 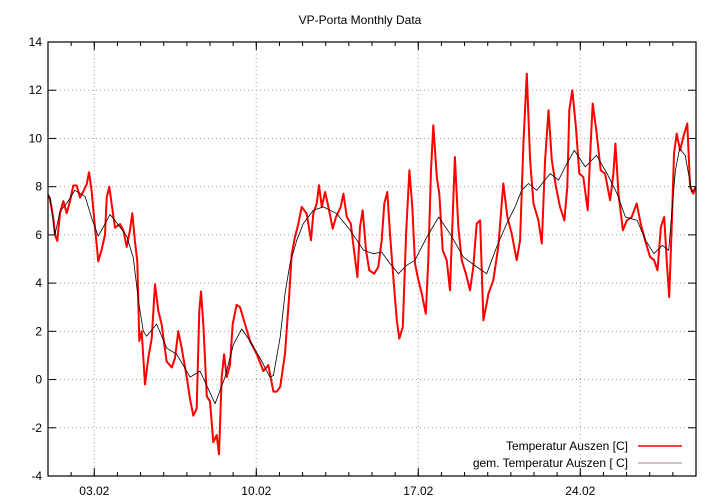 What do you see at coordinates (38, 235) in the screenshot?
I see `y-tick-label: 6` at bounding box center [38, 235].